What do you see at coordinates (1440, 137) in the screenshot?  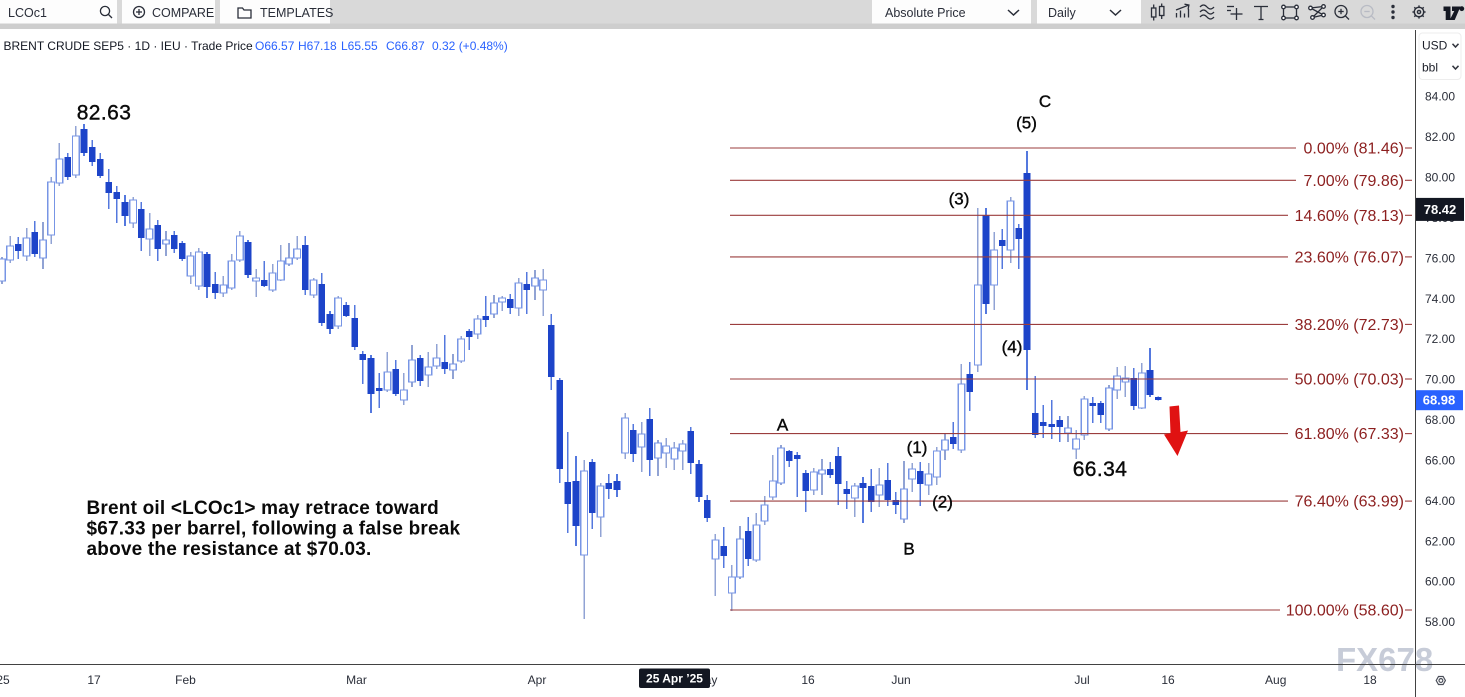 I see `svg-text: 82.00` at bounding box center [1440, 137].